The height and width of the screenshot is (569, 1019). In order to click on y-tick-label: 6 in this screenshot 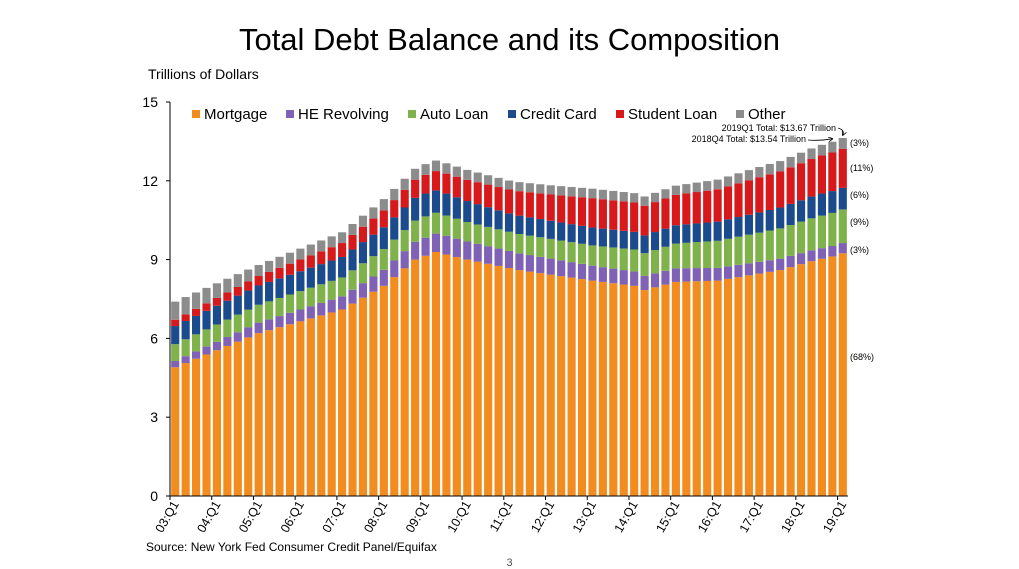, I will do `click(154, 338)`.